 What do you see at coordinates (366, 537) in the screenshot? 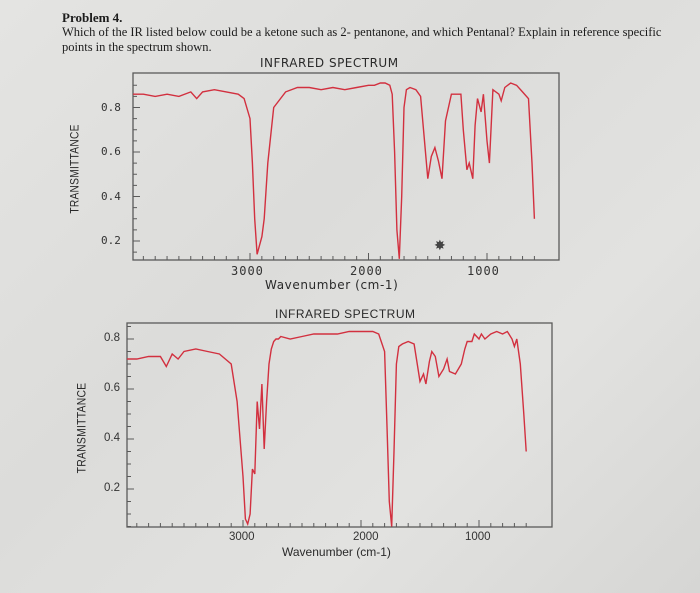
I see `chart2-xtick: 2000` at bounding box center [366, 537].